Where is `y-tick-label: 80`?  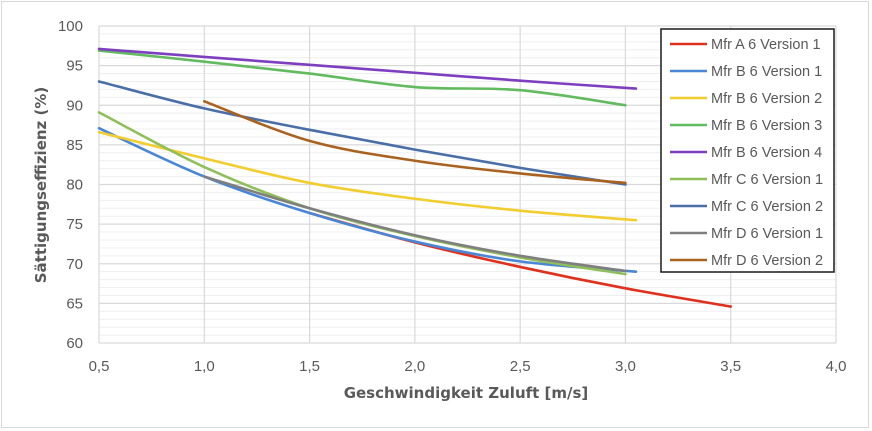 y-tick-label: 80 is located at coordinates (74, 185).